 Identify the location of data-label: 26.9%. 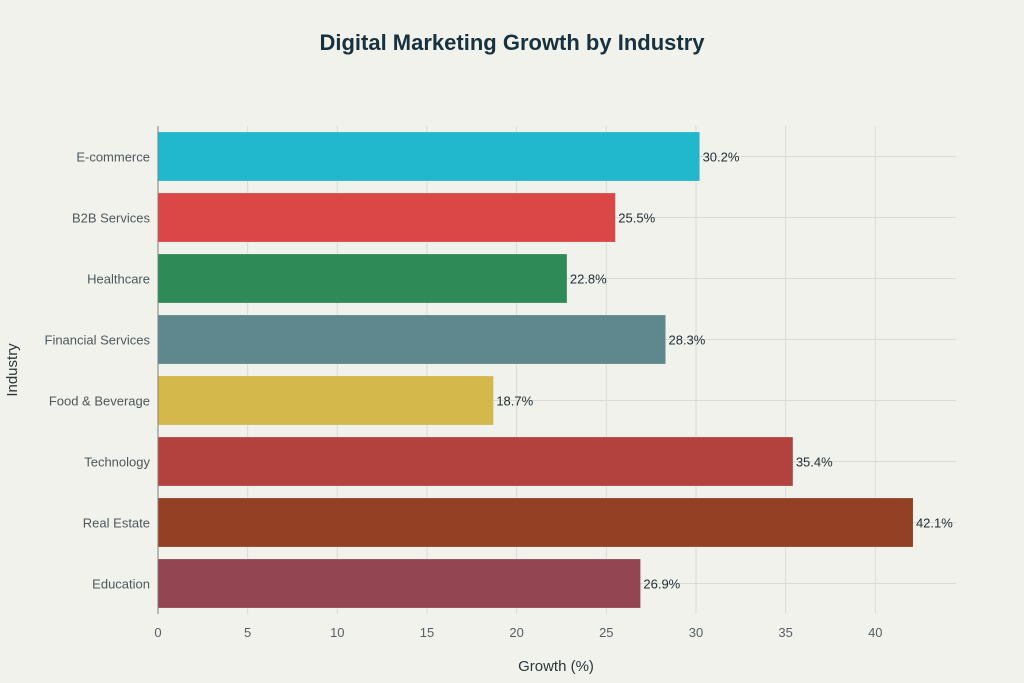
(661, 584).